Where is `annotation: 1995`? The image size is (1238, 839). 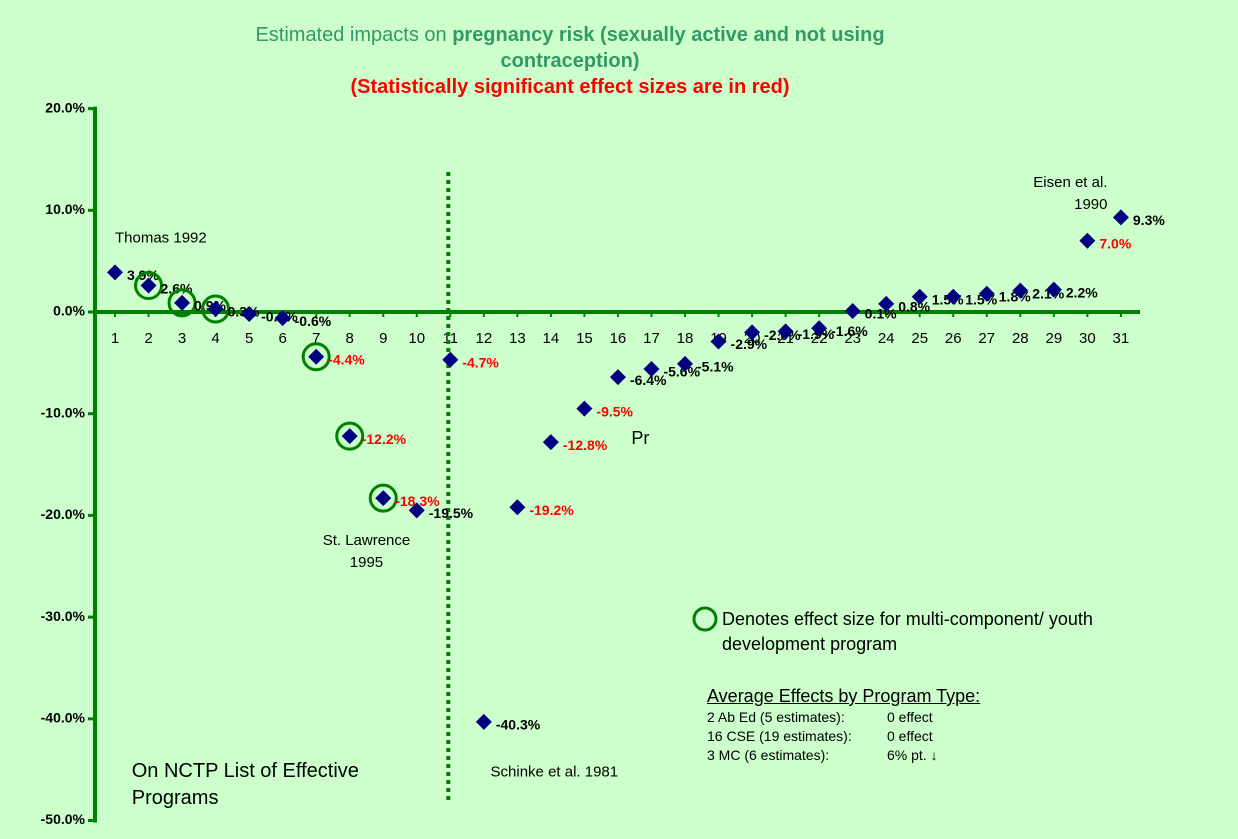 annotation: 1995 is located at coordinates (366, 562).